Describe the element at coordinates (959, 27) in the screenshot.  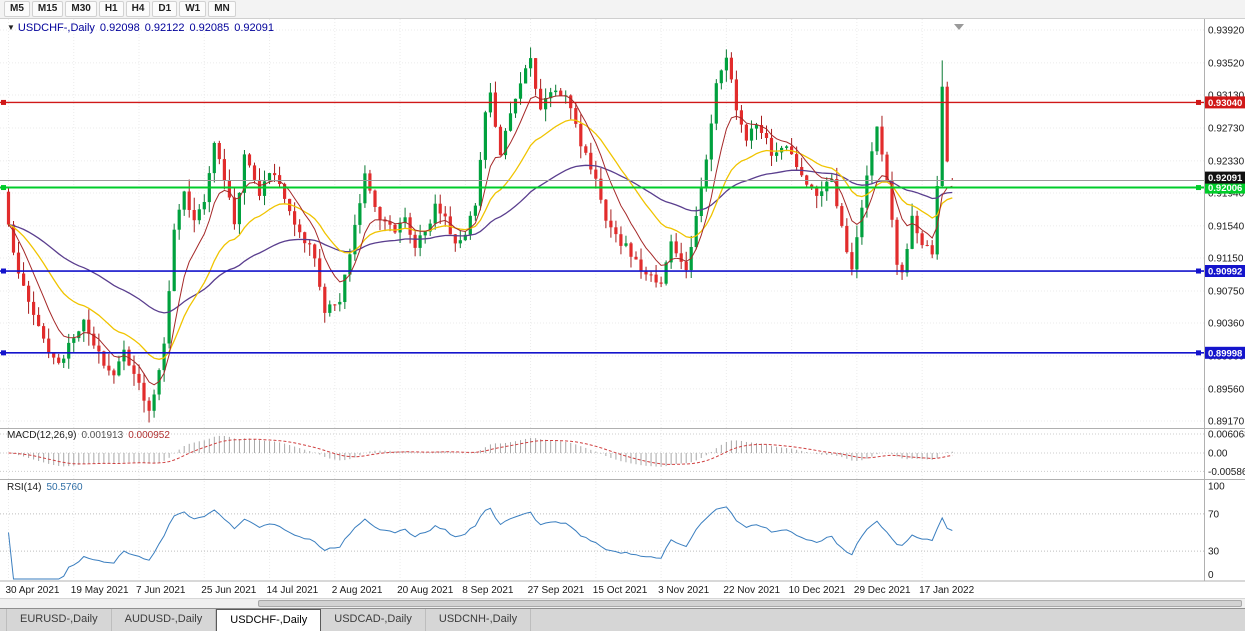
I see `chart-shift-icon` at that location.